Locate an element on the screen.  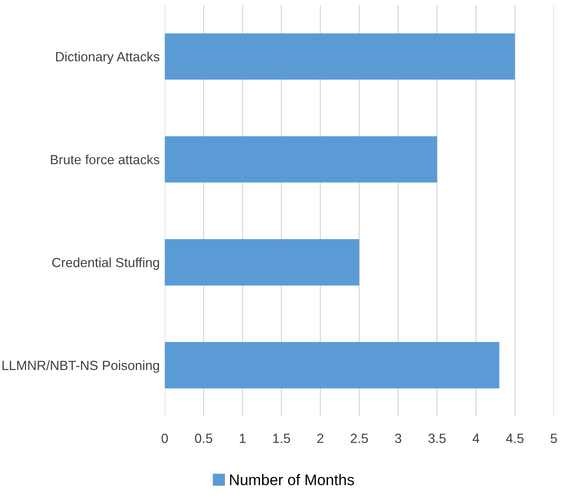
x-tick-label: 3 is located at coordinates (398, 439).